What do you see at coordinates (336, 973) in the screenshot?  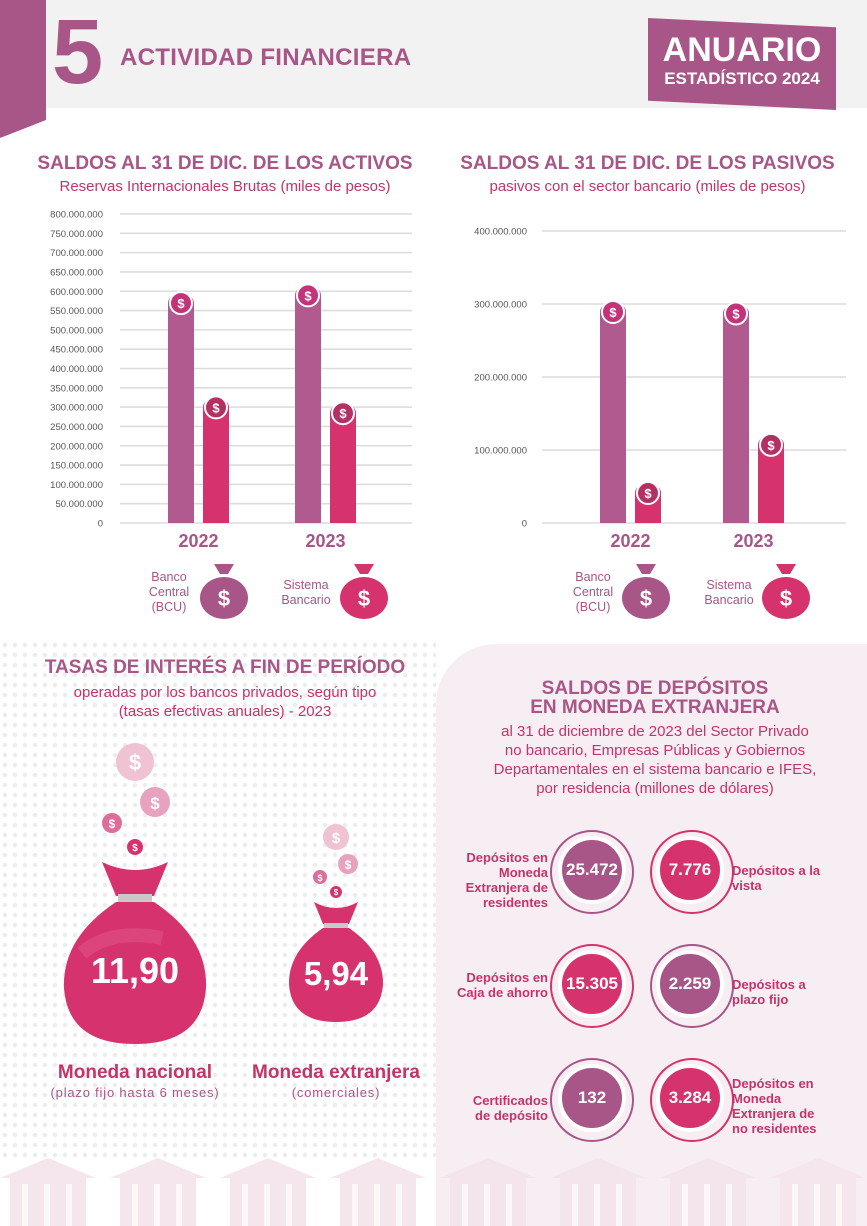 I see `extranjera-rate-value: 5,94` at bounding box center [336, 973].